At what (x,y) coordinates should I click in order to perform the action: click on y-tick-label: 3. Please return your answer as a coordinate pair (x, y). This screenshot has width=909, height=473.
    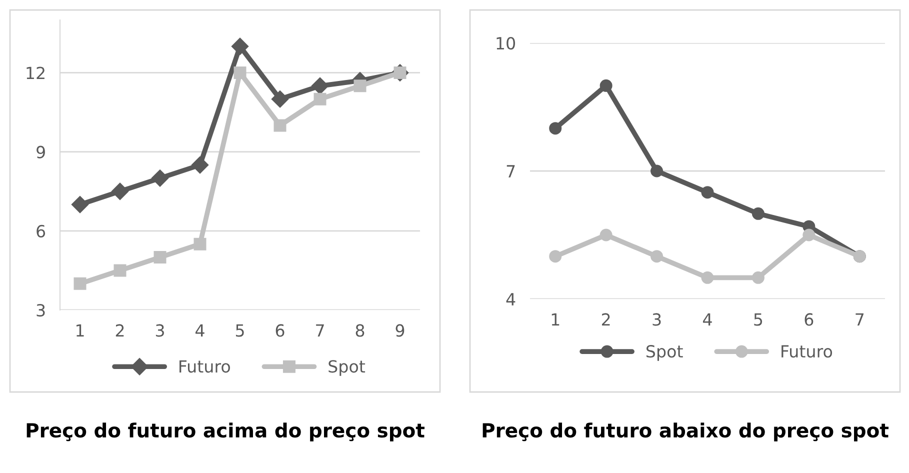
    Looking at the image, I should click on (40, 310).